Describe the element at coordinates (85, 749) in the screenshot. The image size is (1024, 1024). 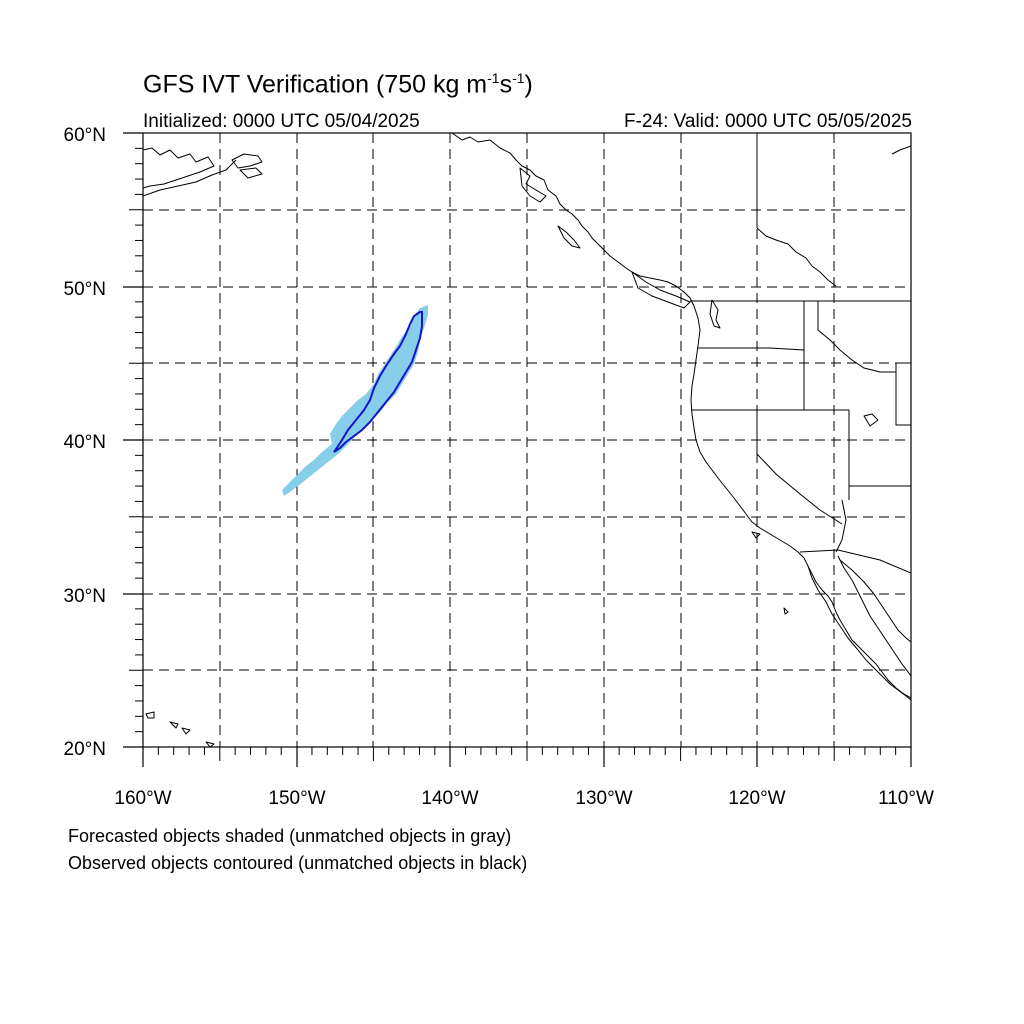
I see `lat-label: 20°N` at that location.